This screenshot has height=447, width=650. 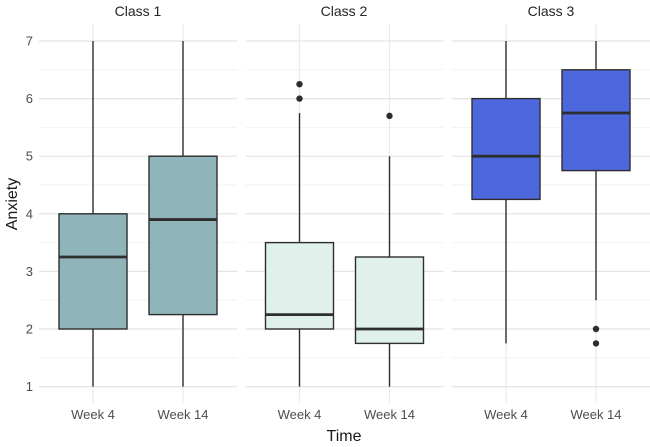 What do you see at coordinates (29, 329) in the screenshot?
I see `y-tick-label: 2` at bounding box center [29, 329].